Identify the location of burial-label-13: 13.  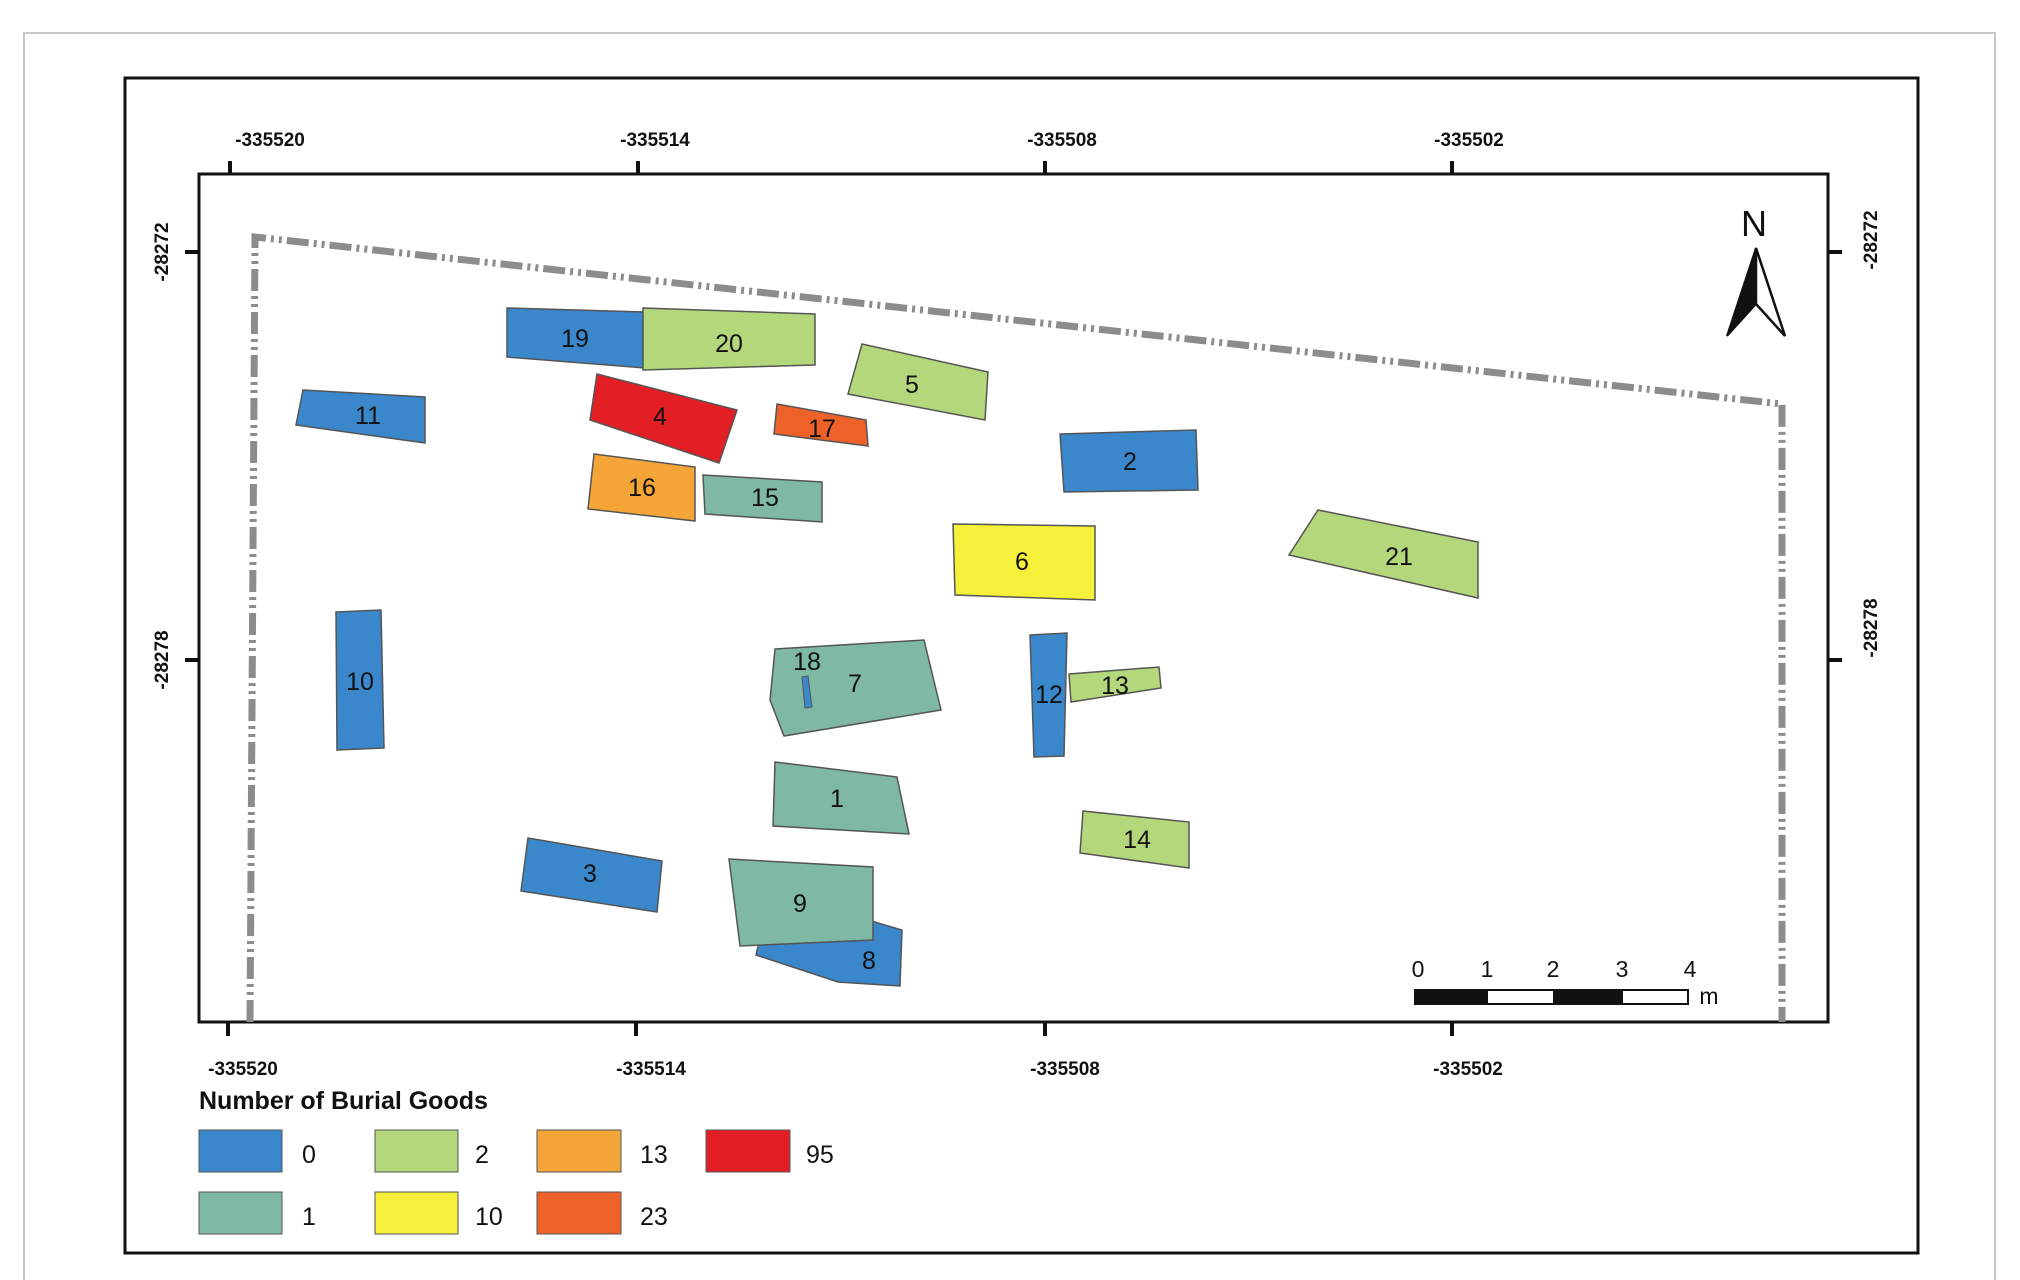
(1115, 686).